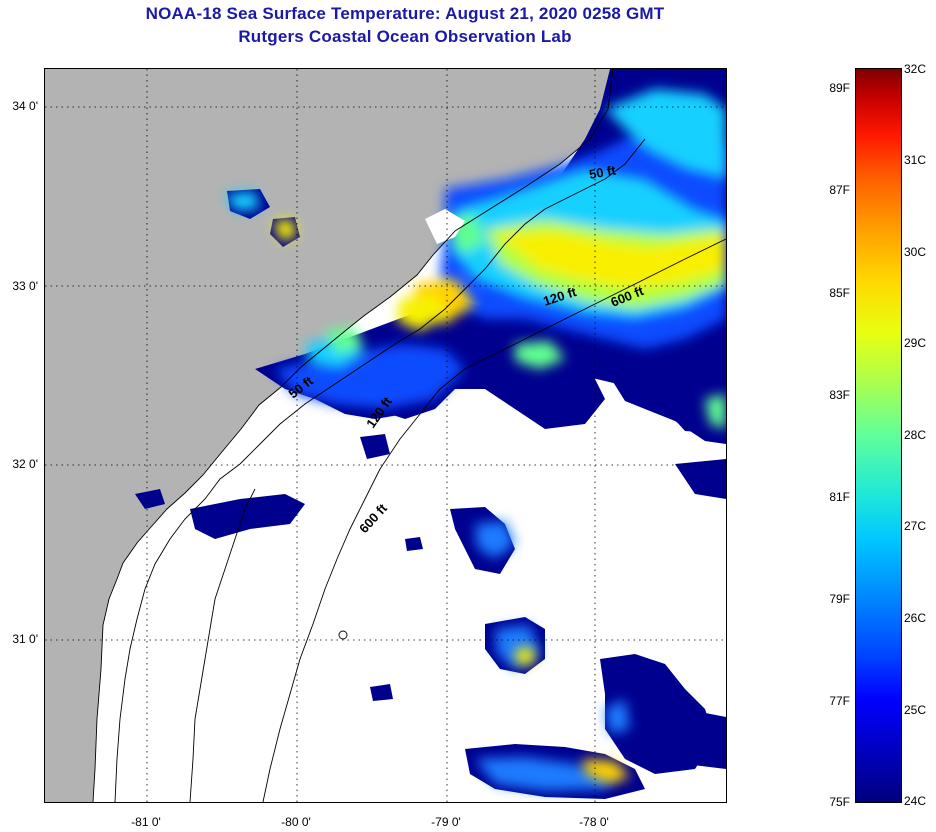  Describe the element at coordinates (915, 160) in the screenshot. I see `colorbar-c-31: 31C` at that location.